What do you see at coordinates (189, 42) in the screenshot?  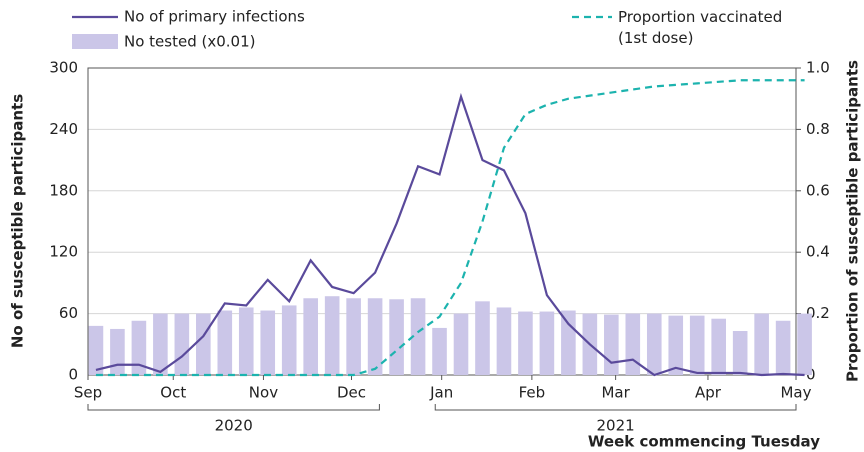 I see `legend-label: No tested (x0.01)` at bounding box center [189, 42].